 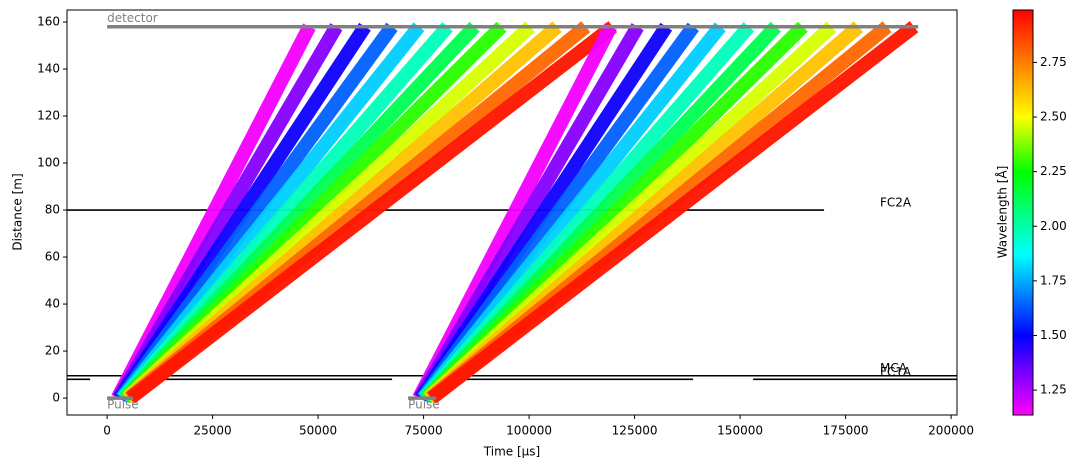 What do you see at coordinates (1053, 171) in the screenshot?
I see `colorbar-tick-label: 2.25` at bounding box center [1053, 171].